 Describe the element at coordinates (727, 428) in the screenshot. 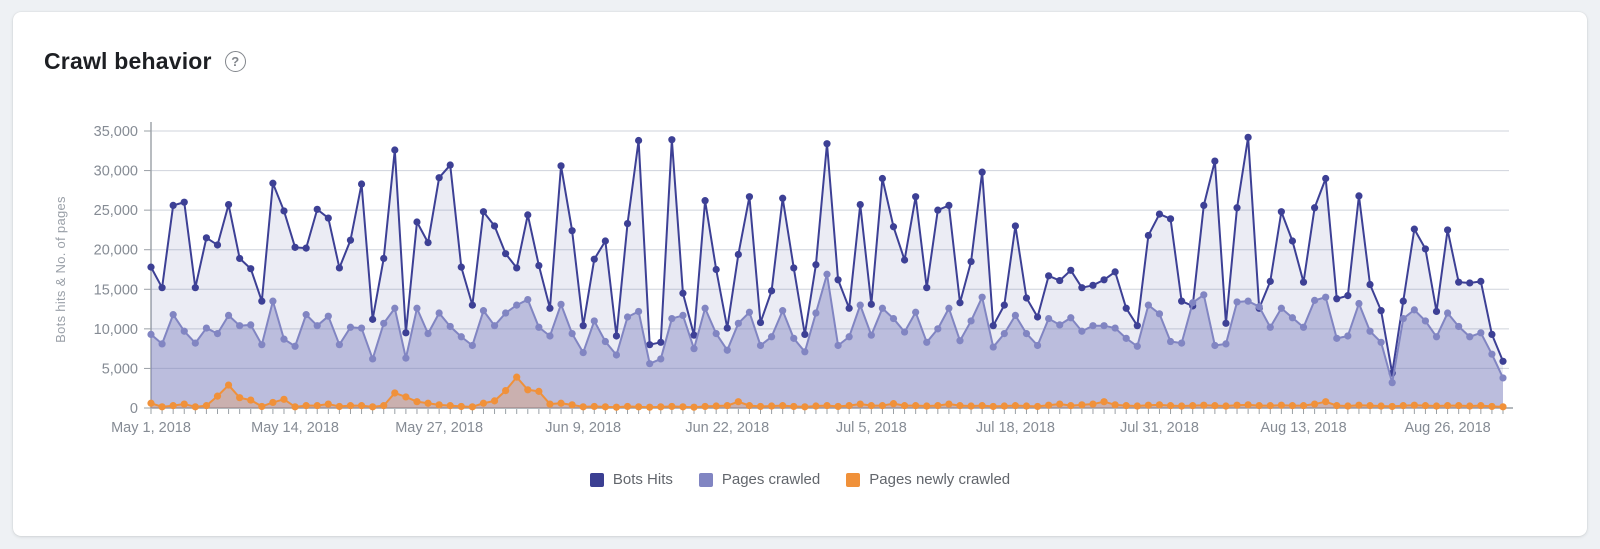

I see `svg-text: Jun 22, 2018` at that location.